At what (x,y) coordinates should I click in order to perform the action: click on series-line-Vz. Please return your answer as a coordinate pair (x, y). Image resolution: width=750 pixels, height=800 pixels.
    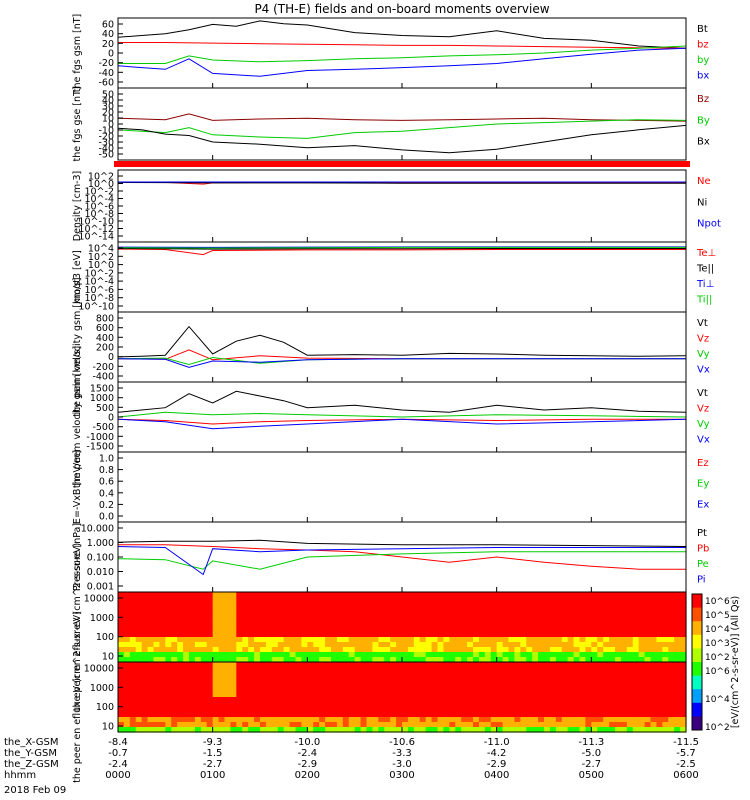
    Looking at the image, I should click on (401, 421).